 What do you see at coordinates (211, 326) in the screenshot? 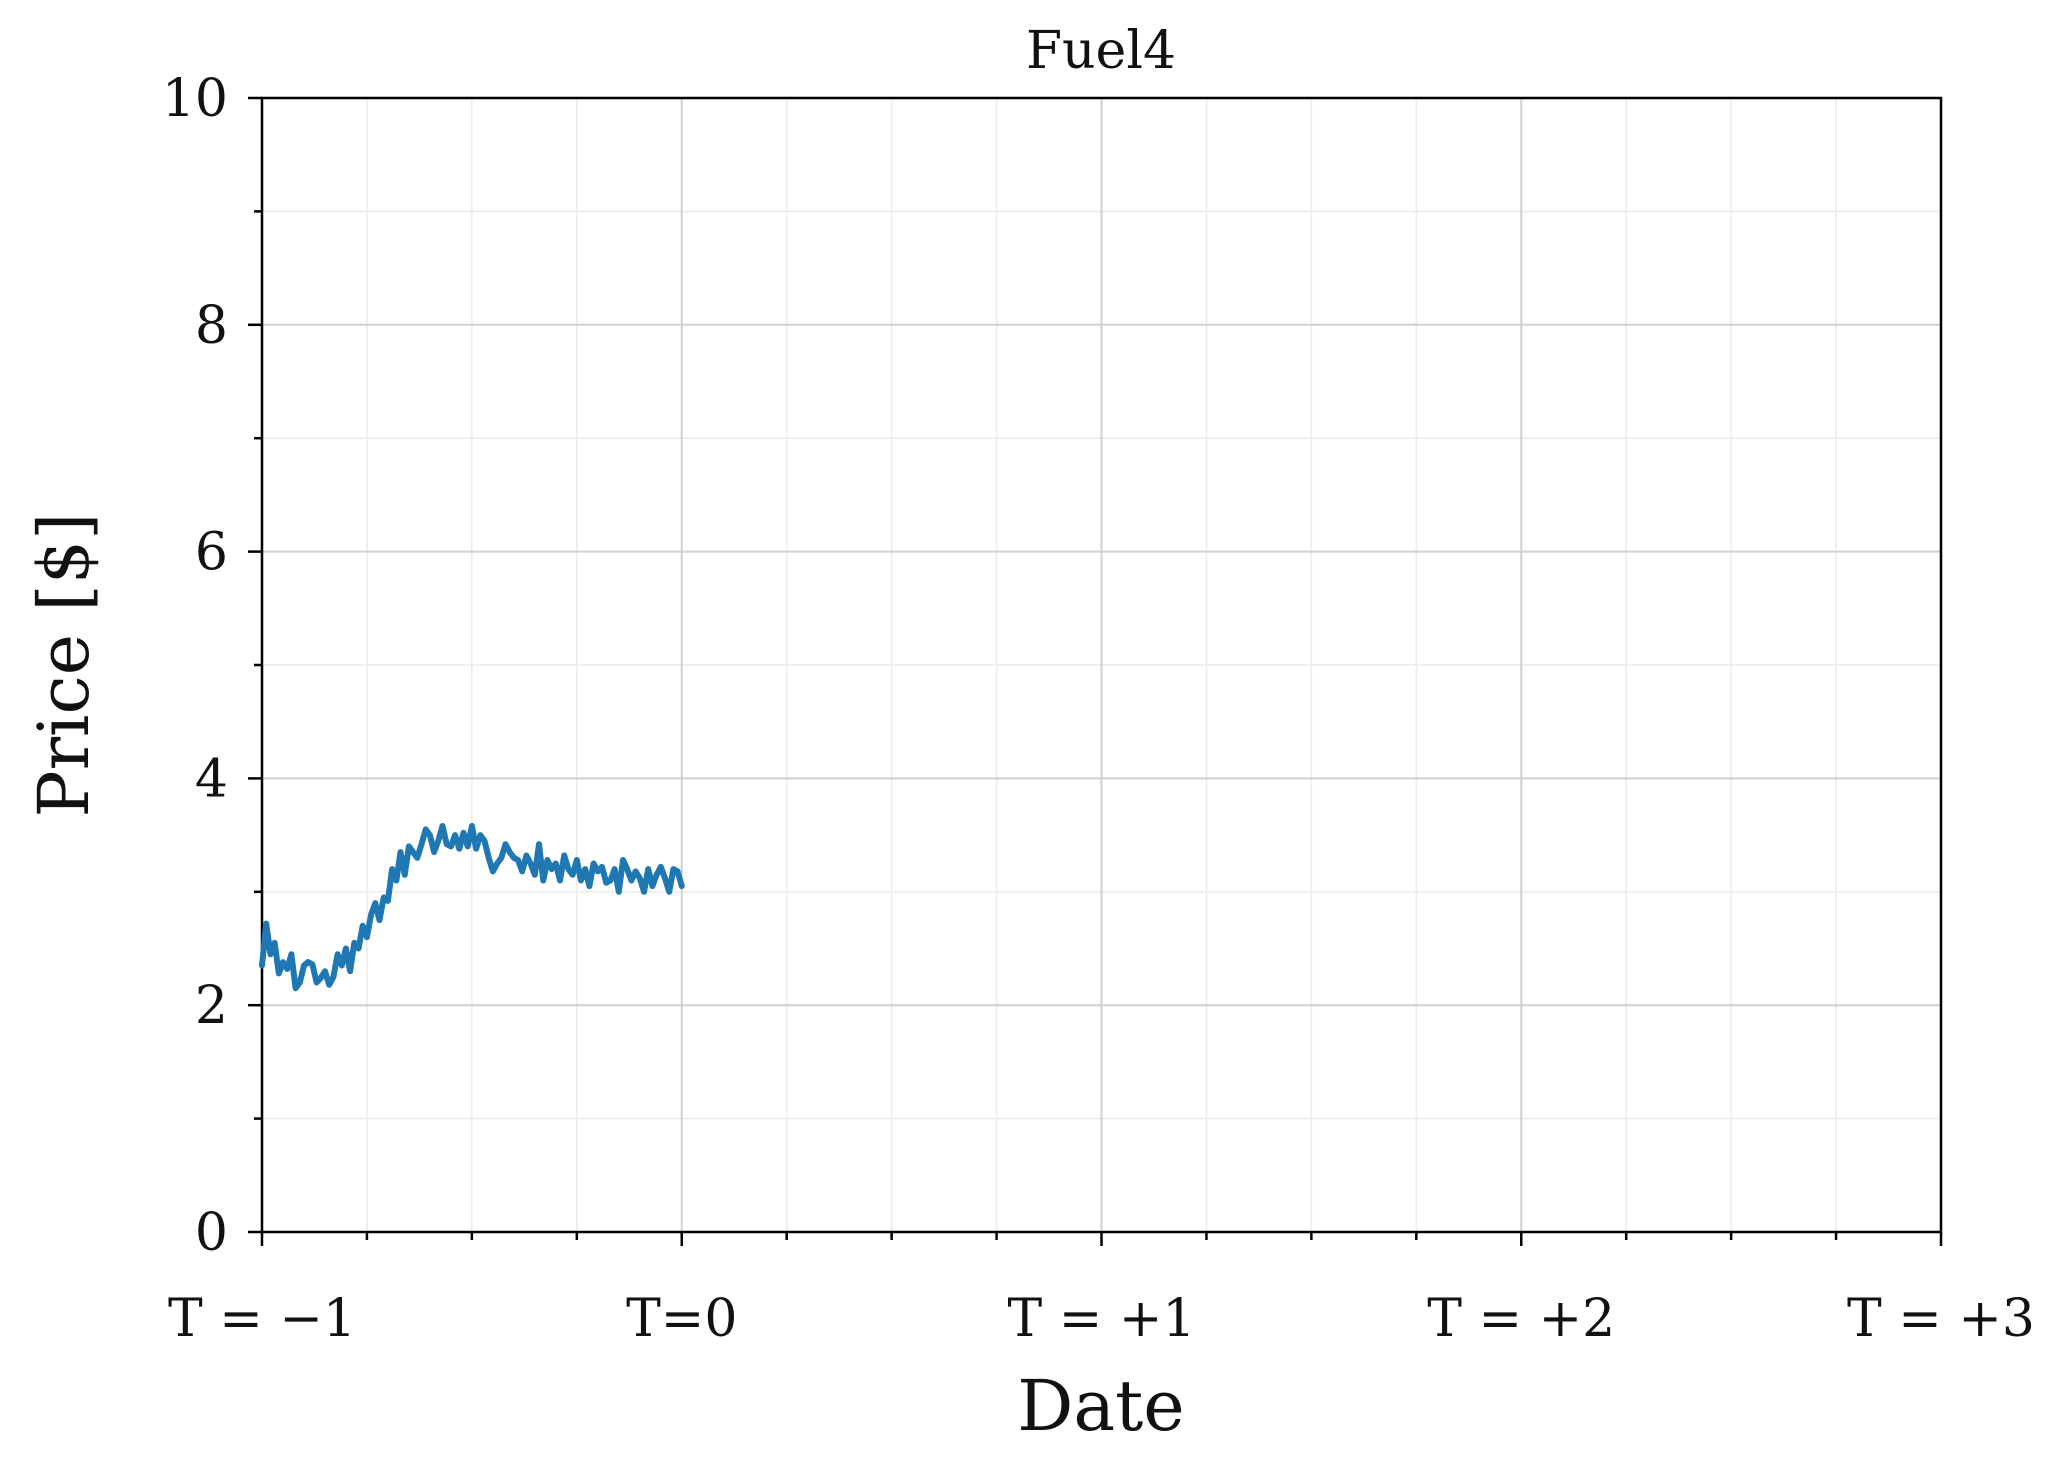
I see `y-tick-label: 8` at bounding box center [211, 326].